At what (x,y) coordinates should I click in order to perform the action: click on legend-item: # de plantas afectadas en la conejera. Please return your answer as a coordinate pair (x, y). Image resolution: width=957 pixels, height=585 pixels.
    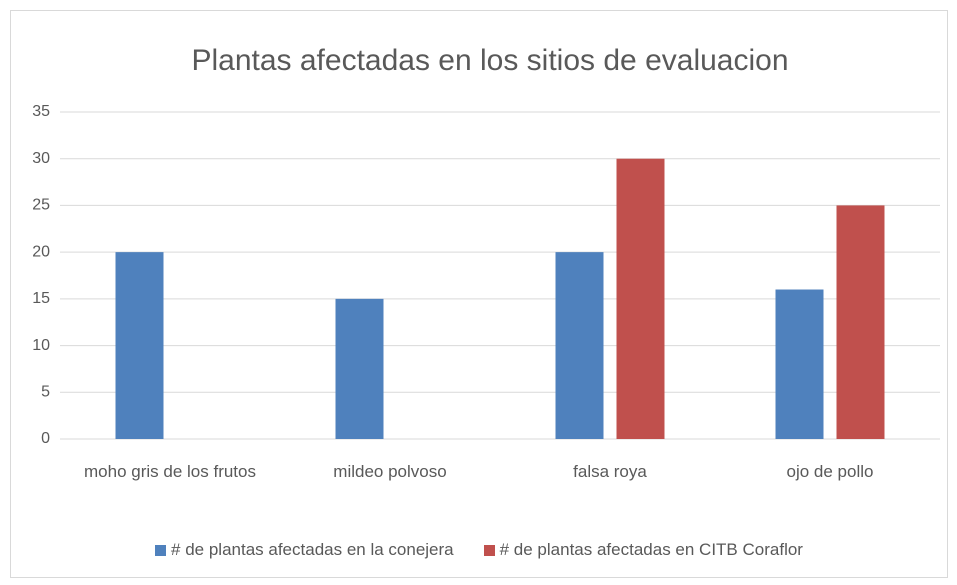
    Looking at the image, I should click on (304, 550).